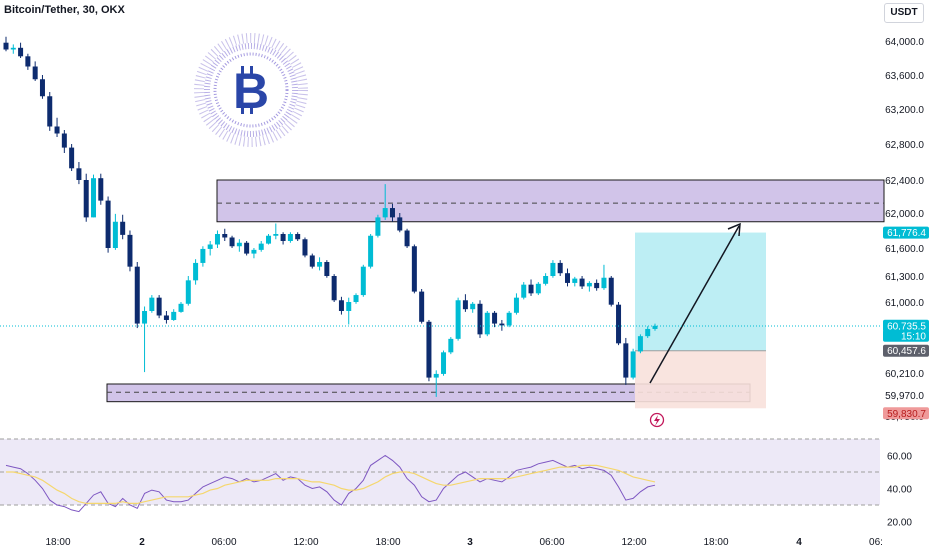  What do you see at coordinates (906, 233) in the screenshot?
I see `svg-text: 61,776.4` at bounding box center [906, 233].